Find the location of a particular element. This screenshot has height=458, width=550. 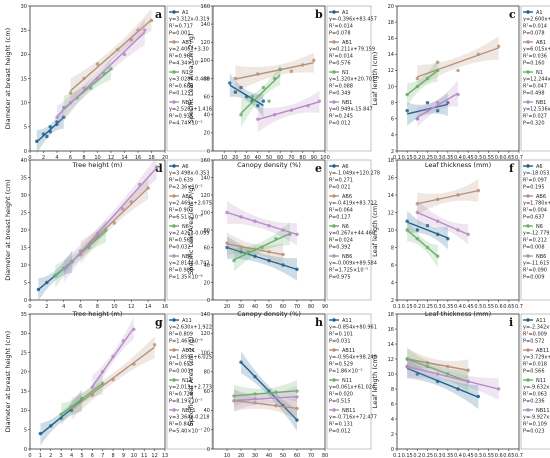

x-tick-label: 0.35 is located at coordinates (447, 307).